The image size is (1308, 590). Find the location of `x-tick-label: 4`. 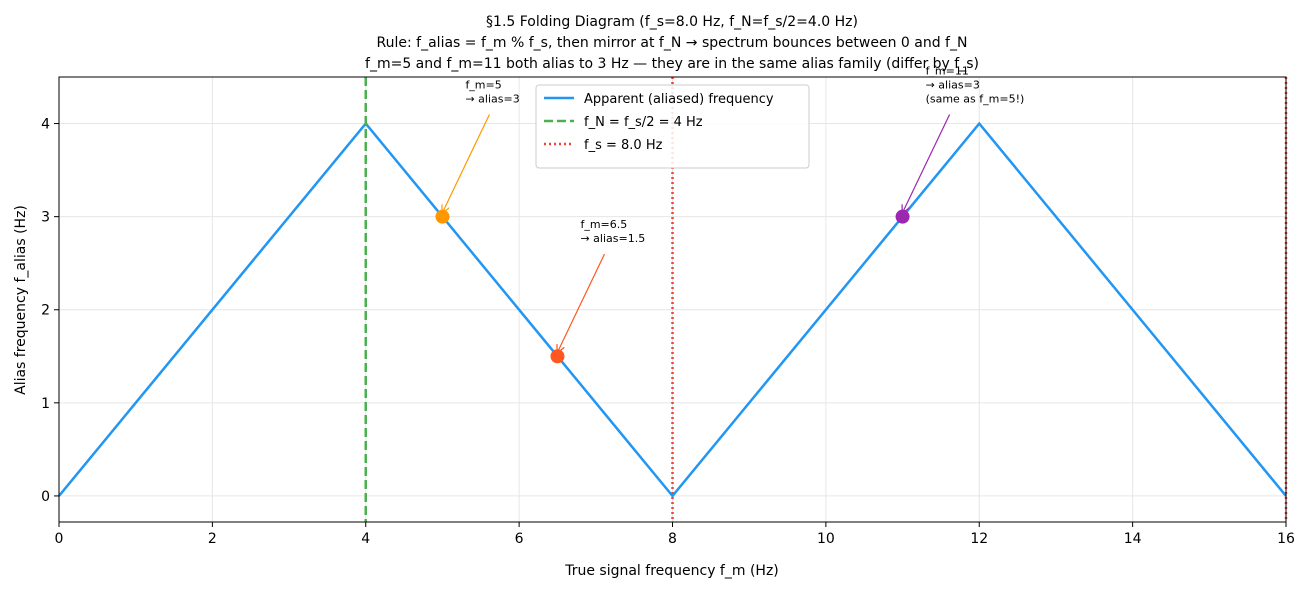

x-tick-label: 4 is located at coordinates (365, 539).